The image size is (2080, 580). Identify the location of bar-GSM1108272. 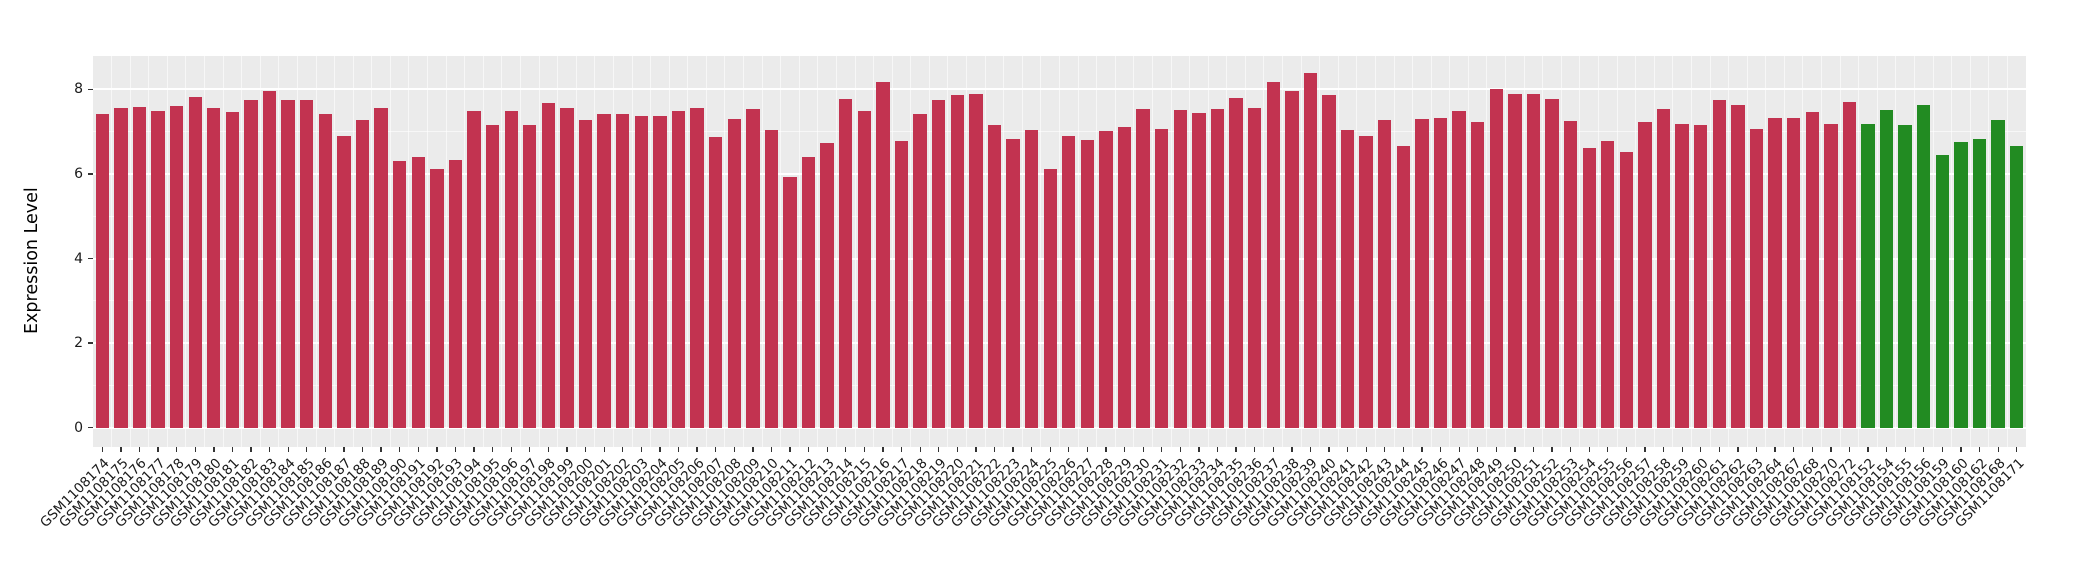
(1849, 265).